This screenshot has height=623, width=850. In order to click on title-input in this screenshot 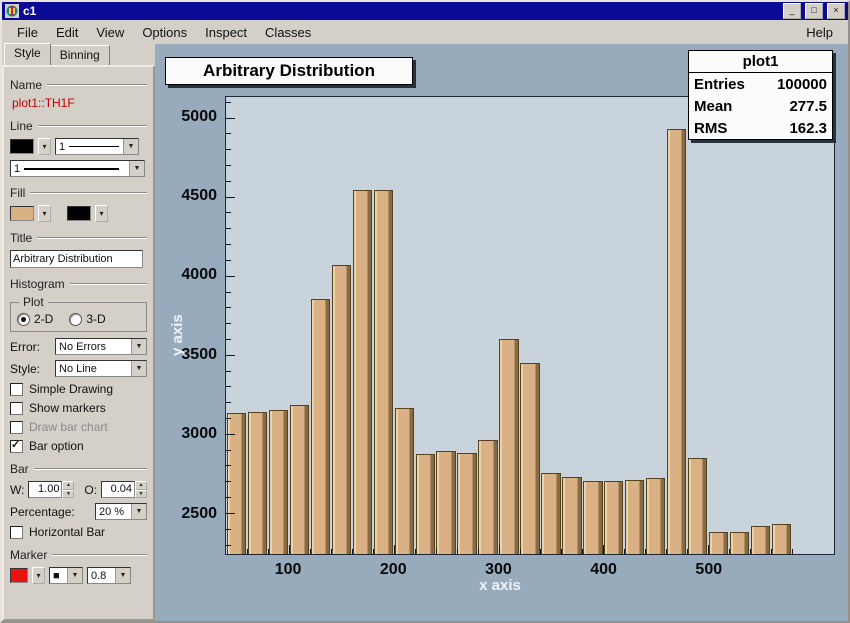, I will do `click(76, 259)`.